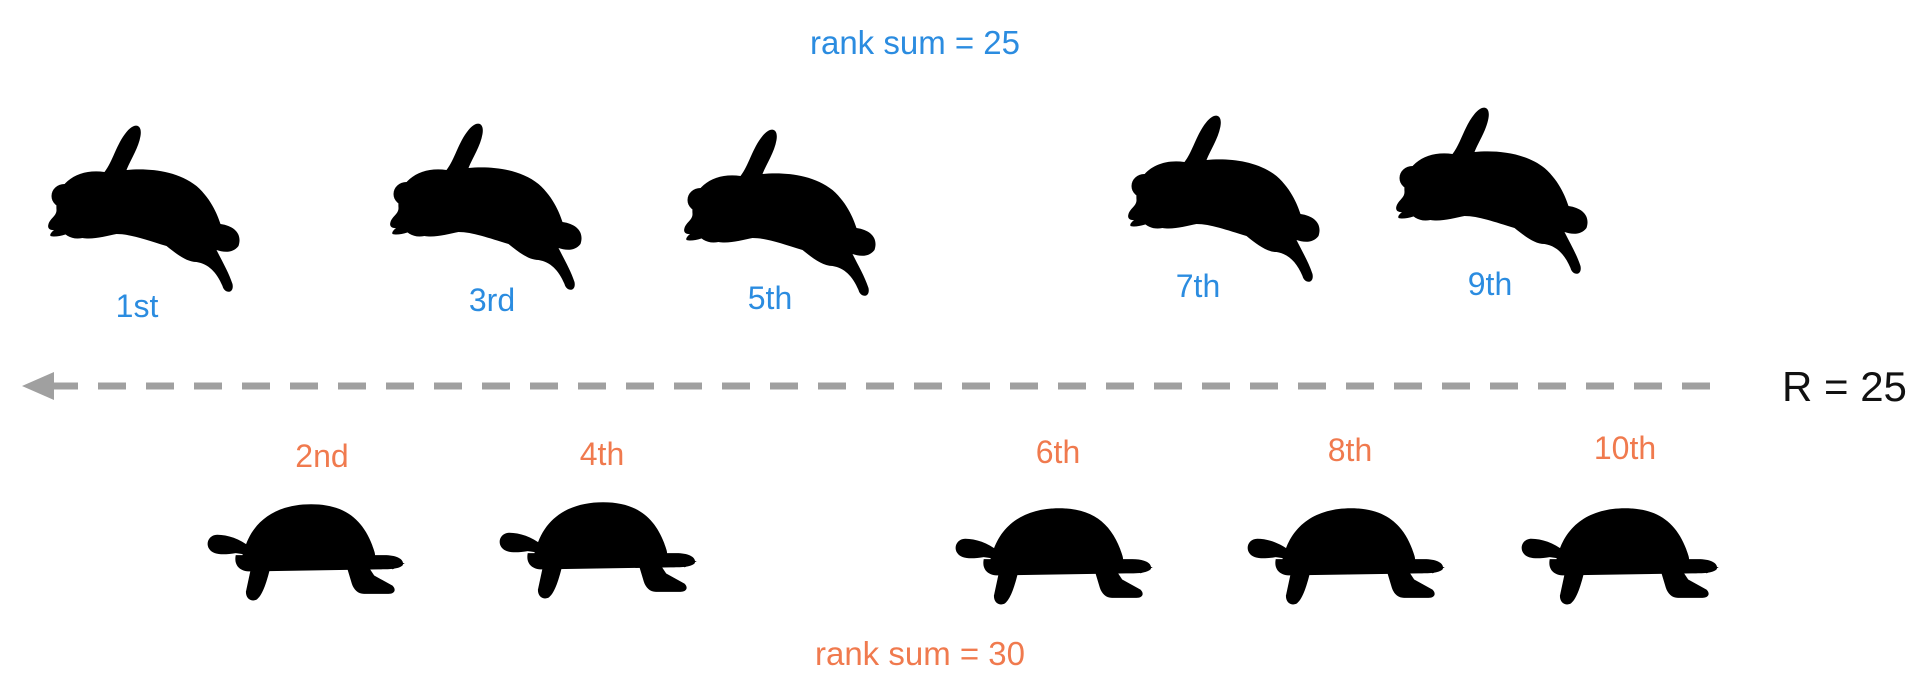 The height and width of the screenshot is (686, 1920). What do you see at coordinates (1490, 284) in the screenshot?
I see `rabbit-rank-label: 9th` at bounding box center [1490, 284].